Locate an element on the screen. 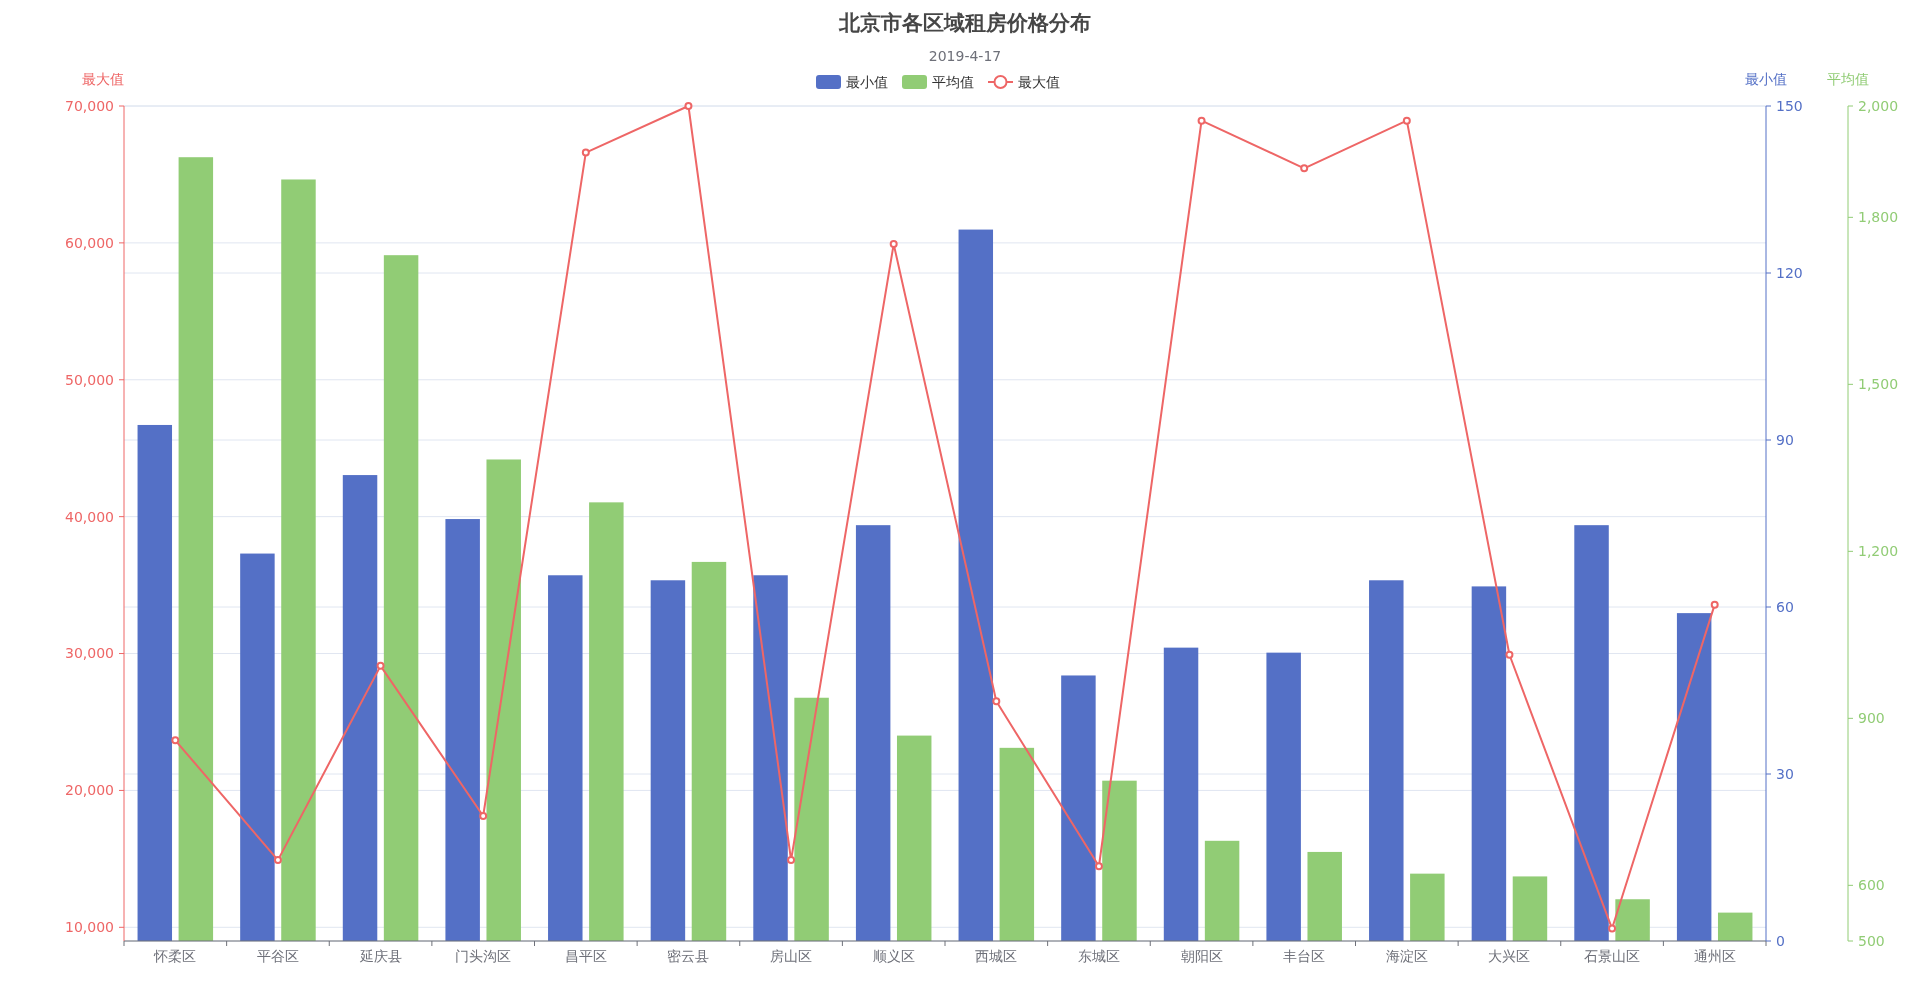 Image resolution: width=1920 pixels, height=990 pixels. x-tick-label: 丰台区 is located at coordinates (1304, 956).